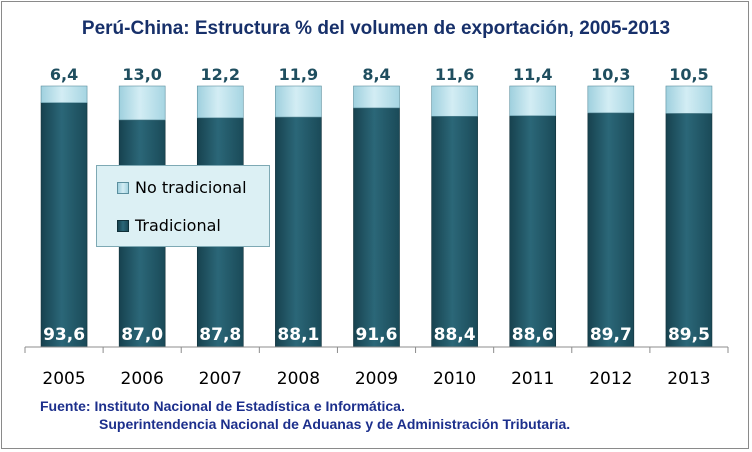 The image size is (752, 452). Describe the element at coordinates (533, 231) in the screenshot. I see `bar-tradicional-2011` at that location.